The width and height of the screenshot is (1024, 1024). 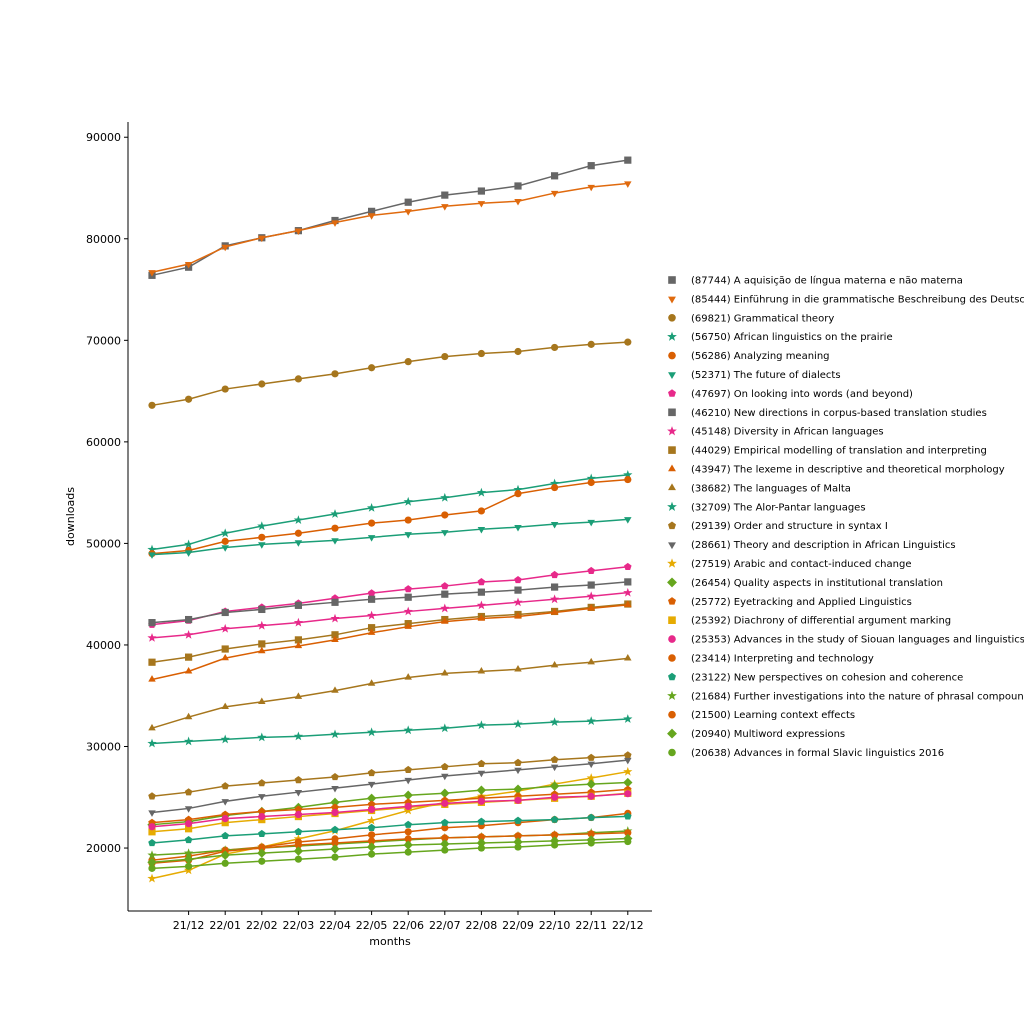 What do you see at coordinates (773, 715) in the screenshot?
I see `legend-label: (21500) Learning context effects` at bounding box center [773, 715].